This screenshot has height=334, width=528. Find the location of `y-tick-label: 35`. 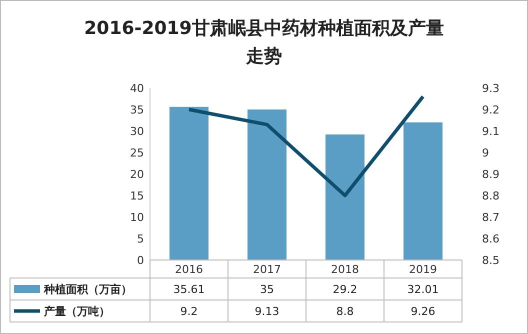

y-tick-label: 35 is located at coordinates (137, 110).